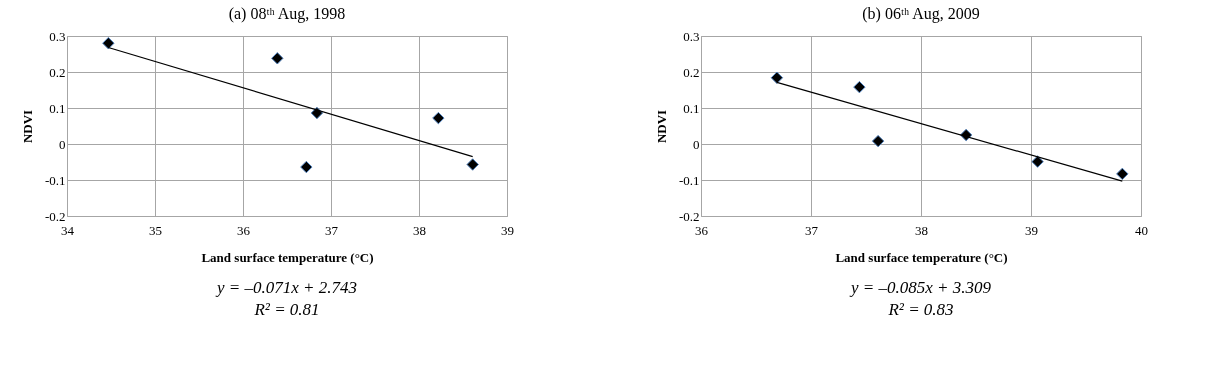 Image resolution: width=1213 pixels, height=370 pixels. What do you see at coordinates (921, 14) in the screenshot?
I see `chart-title: (b) 06ᵗʰ Aug, 2009` at bounding box center [921, 14].